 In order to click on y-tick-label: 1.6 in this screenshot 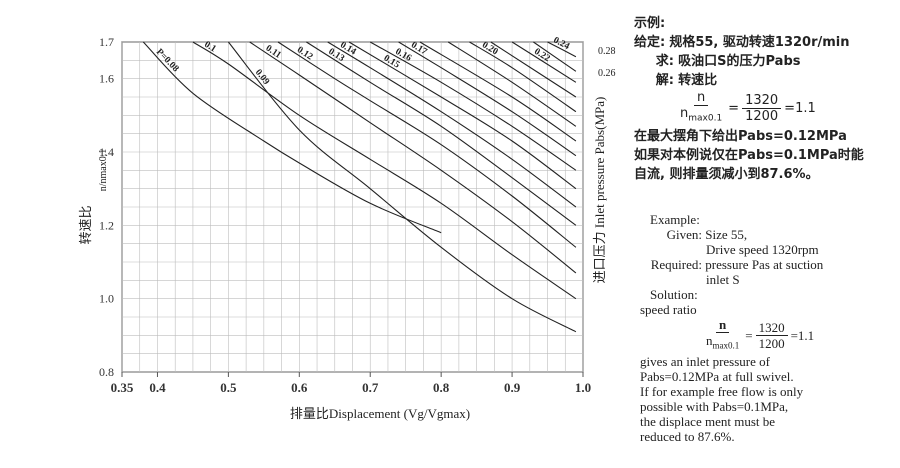, I will do `click(106, 79)`.